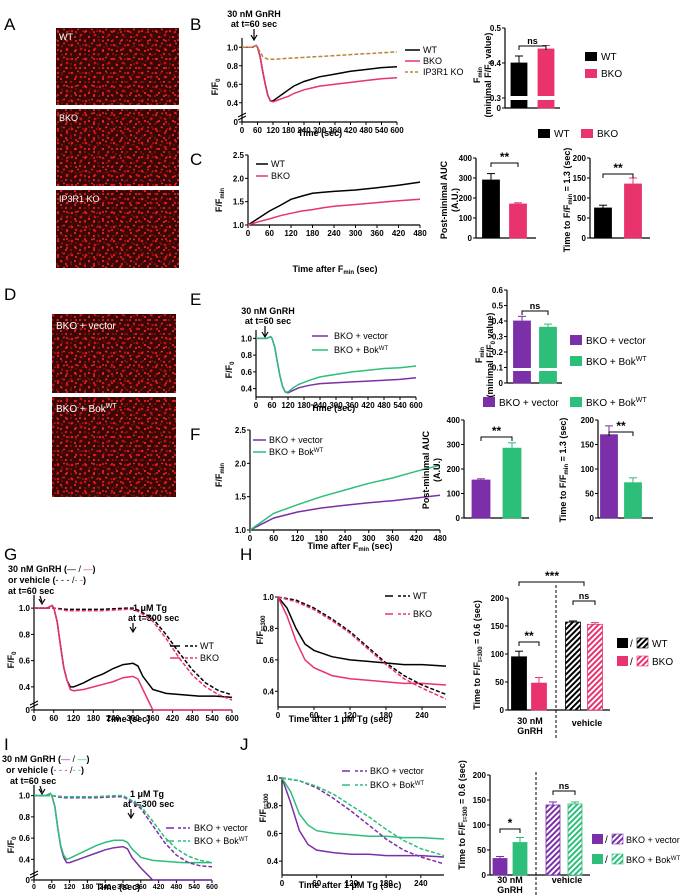  What do you see at coordinates (363, 817) in the screenshot?
I see `series-line-bok-vehicle` at bounding box center [363, 817].